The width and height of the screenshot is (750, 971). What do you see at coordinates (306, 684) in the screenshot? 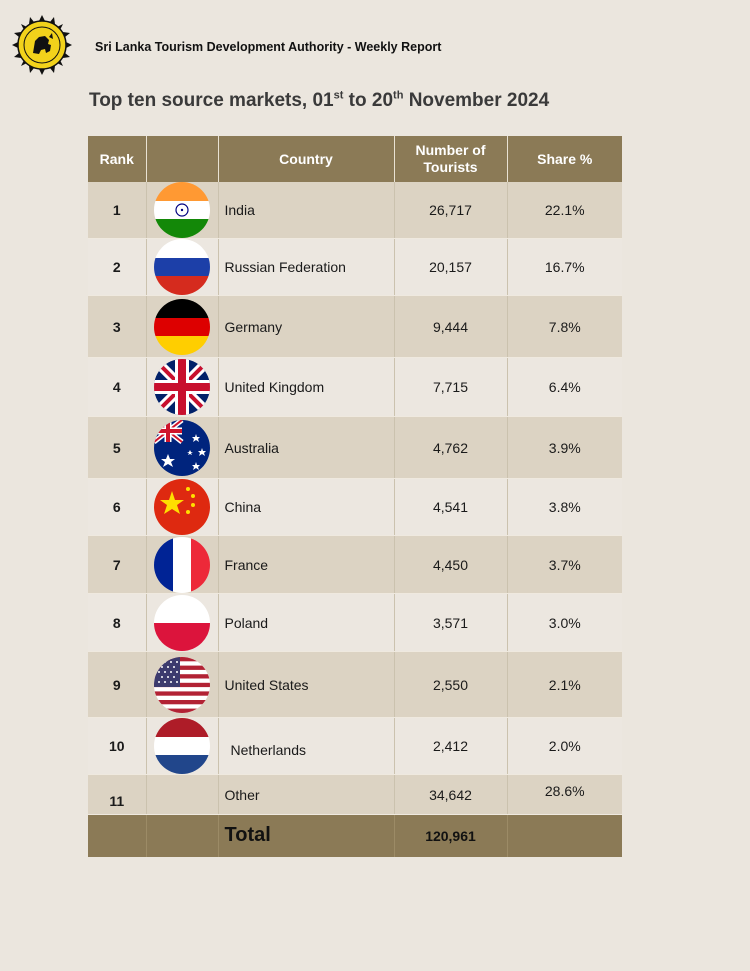
I see `country-cell: United States` at bounding box center [306, 684].